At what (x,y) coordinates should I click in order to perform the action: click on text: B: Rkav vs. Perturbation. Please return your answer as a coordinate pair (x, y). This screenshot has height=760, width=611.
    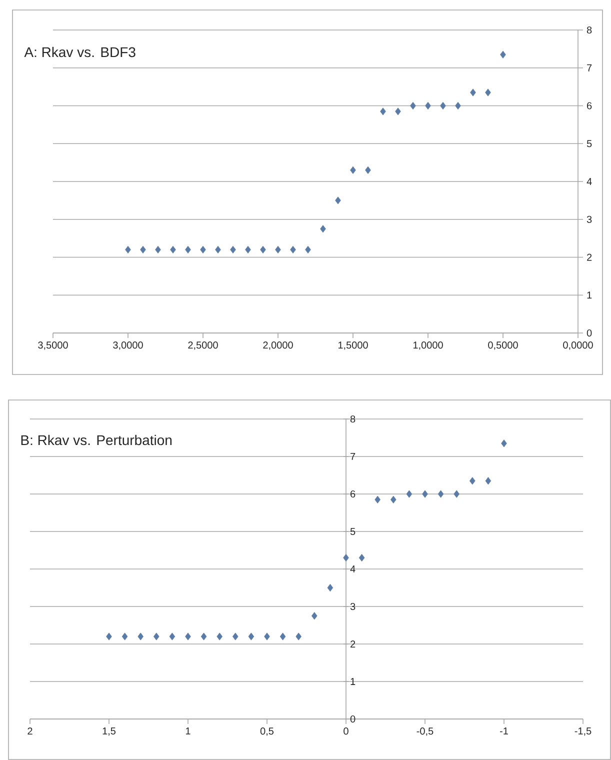
    Looking at the image, I should click on (96, 440).